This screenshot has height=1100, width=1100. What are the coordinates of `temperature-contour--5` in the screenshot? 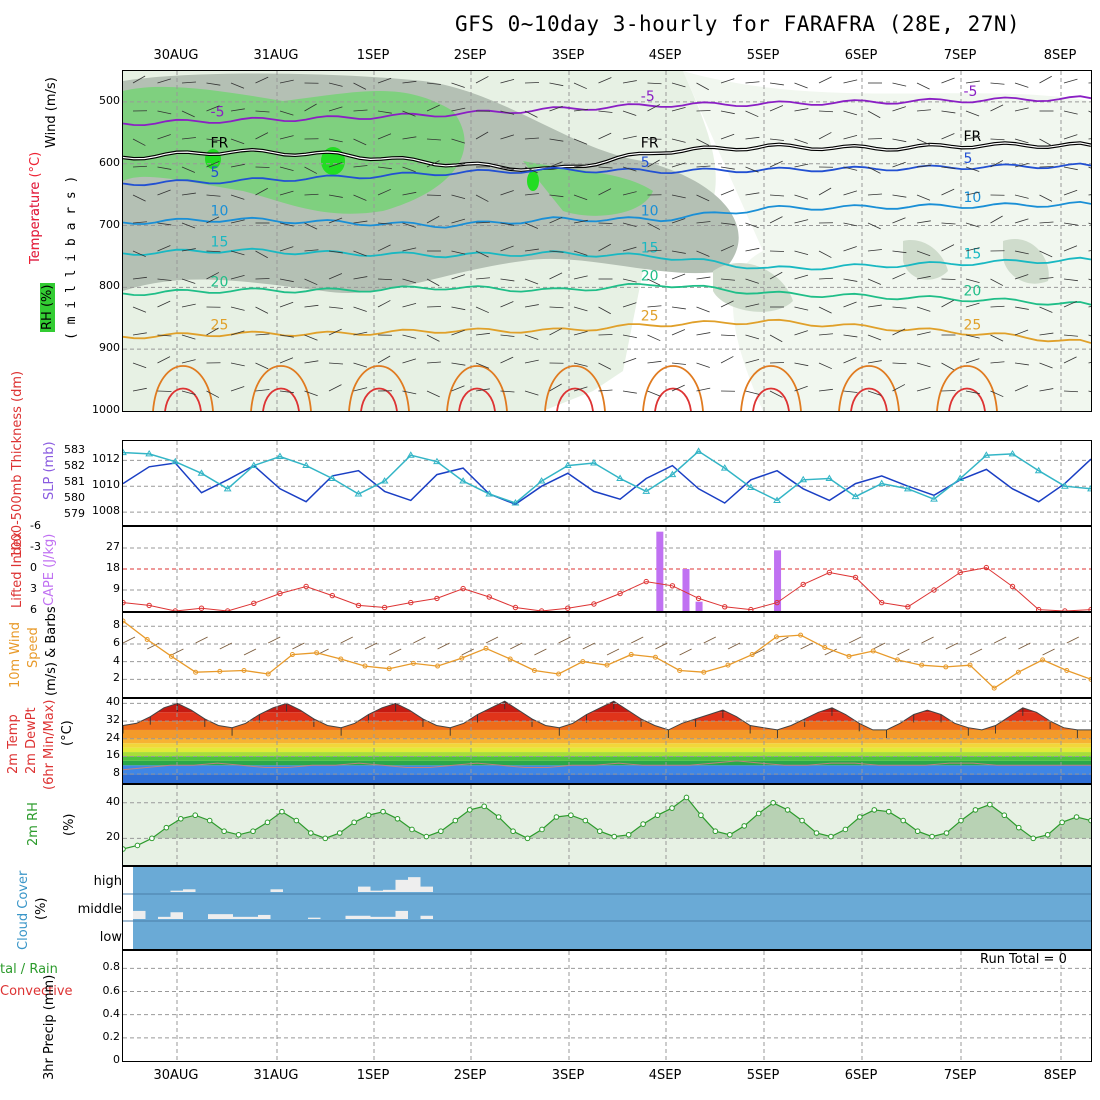 It's located at (607, 111).